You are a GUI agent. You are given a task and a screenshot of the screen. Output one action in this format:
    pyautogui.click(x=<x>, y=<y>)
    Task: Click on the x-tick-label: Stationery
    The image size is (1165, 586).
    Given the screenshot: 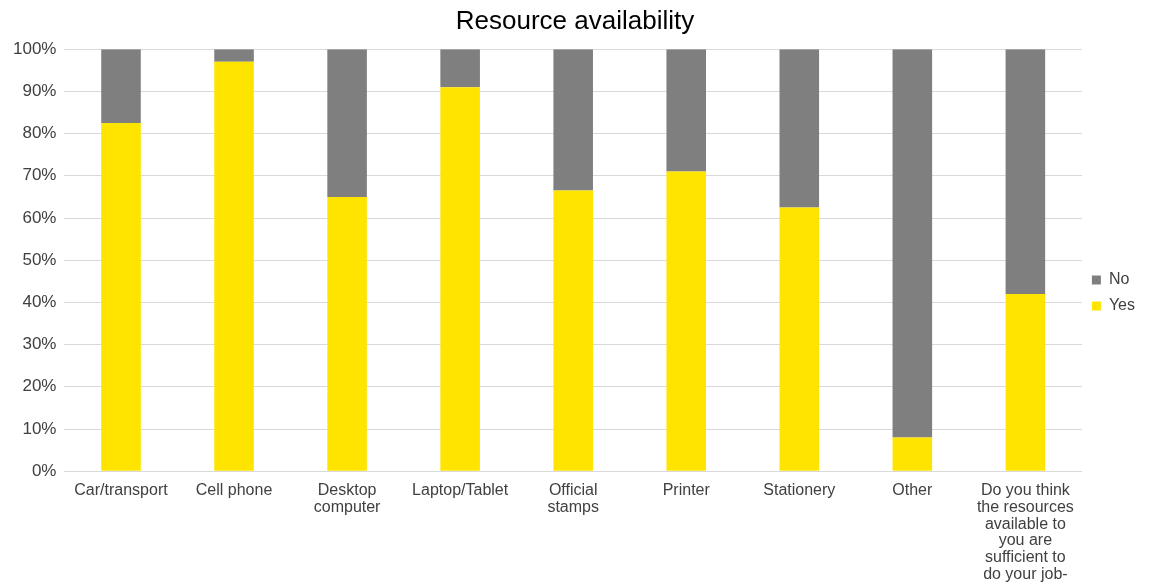 What is the action you would take?
    pyautogui.click(x=799, y=490)
    